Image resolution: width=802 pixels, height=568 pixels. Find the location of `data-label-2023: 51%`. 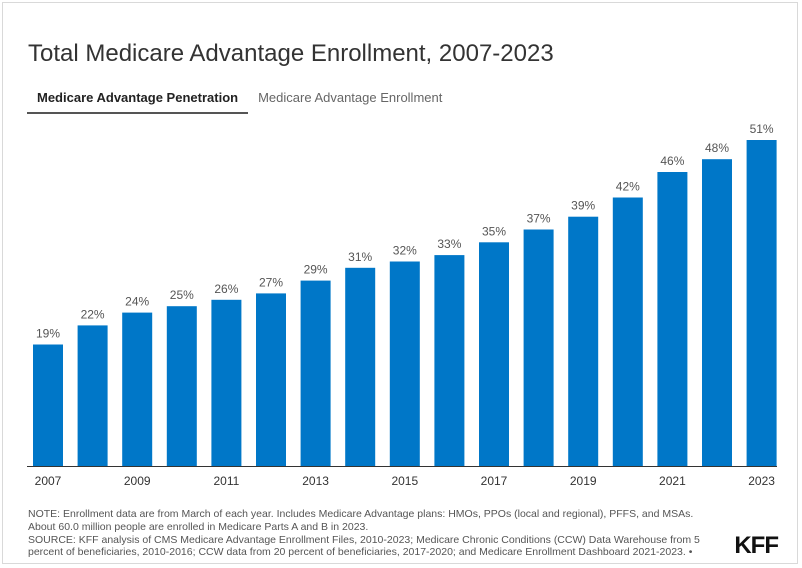

data-label-2023: 51% is located at coordinates (762, 129).